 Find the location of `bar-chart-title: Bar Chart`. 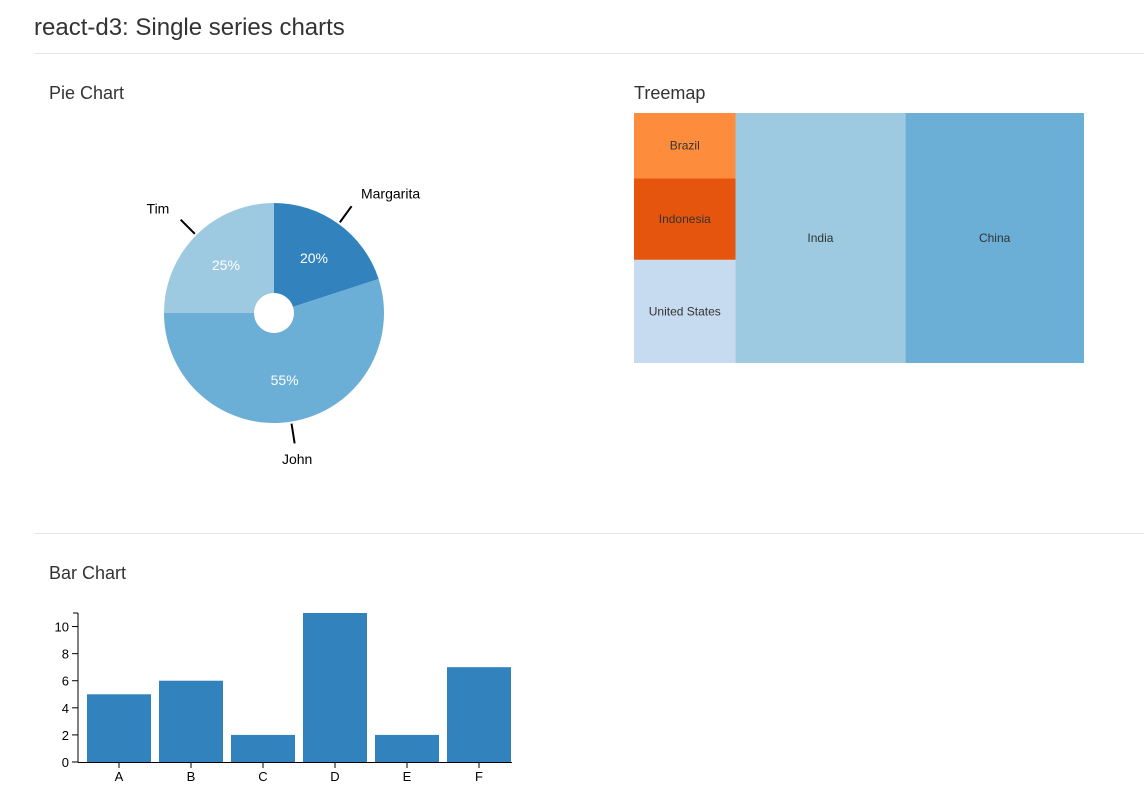

bar-chart-title: Bar Chart is located at coordinates (88, 573).